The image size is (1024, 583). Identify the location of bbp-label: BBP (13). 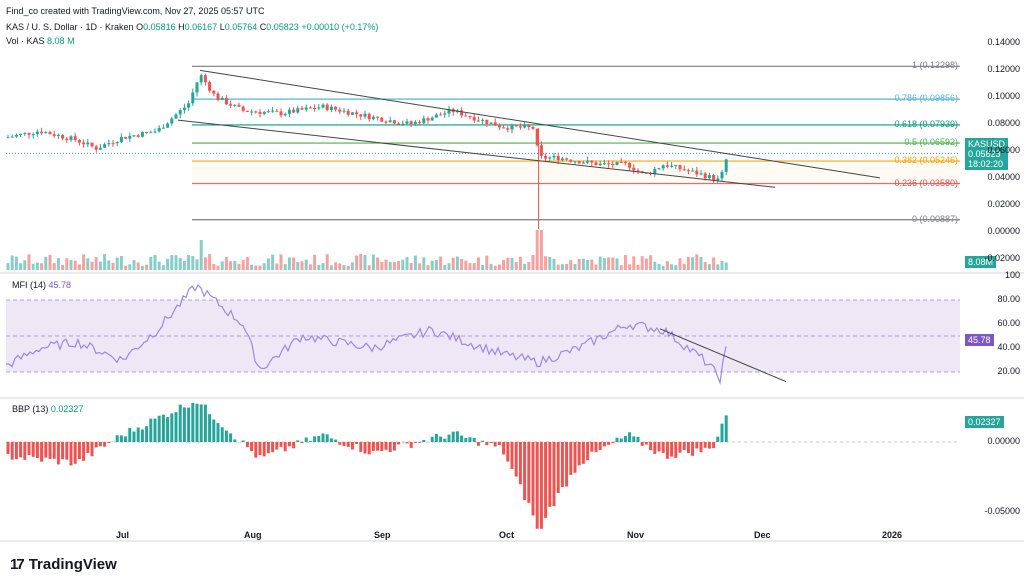
(30, 409).